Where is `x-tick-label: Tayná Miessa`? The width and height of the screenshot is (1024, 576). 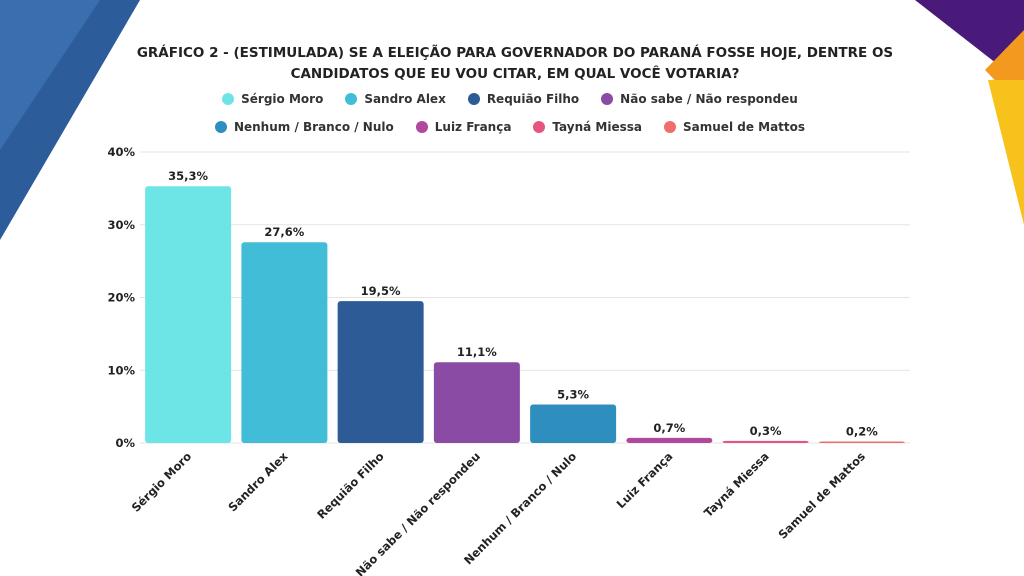
x-tick-label: Tayná Miessa is located at coordinates (736, 484).